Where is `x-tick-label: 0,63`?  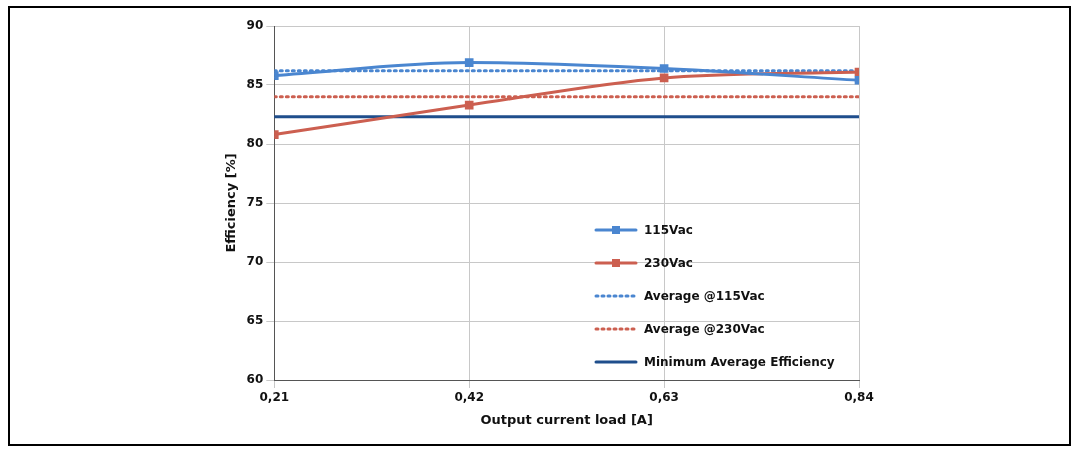 x-tick-label: 0,63 is located at coordinates (664, 397).